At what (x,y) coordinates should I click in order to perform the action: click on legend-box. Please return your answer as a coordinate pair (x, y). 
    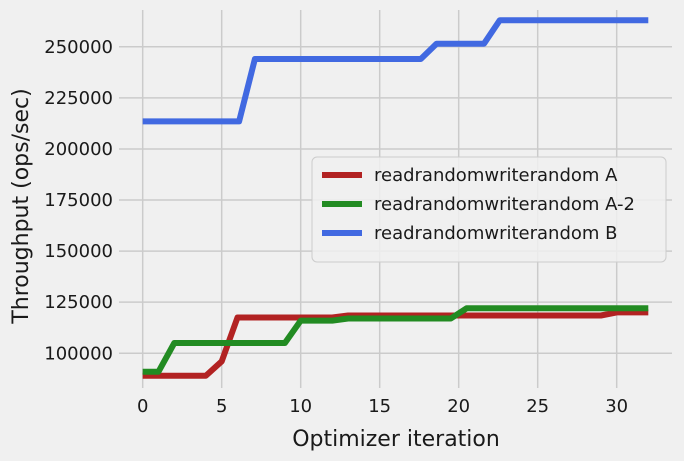
    Looking at the image, I should click on (489, 209).